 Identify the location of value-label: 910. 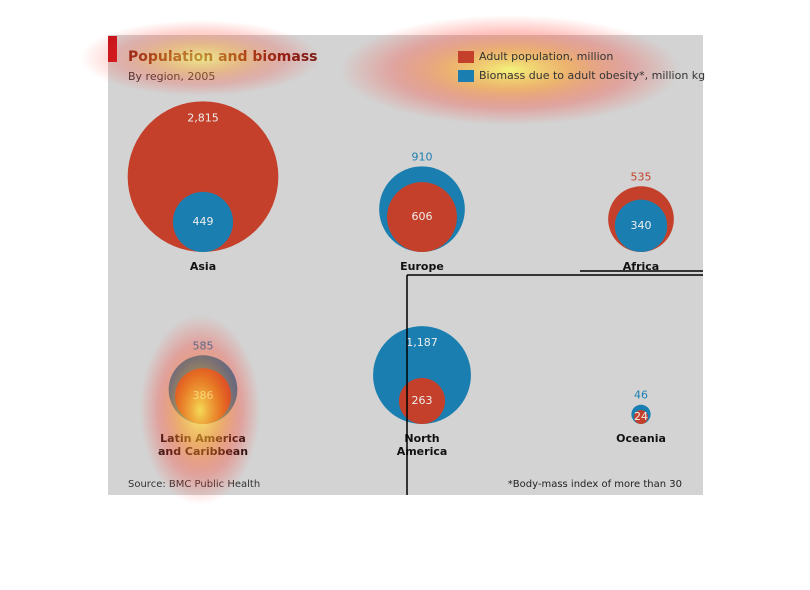
(422, 156).